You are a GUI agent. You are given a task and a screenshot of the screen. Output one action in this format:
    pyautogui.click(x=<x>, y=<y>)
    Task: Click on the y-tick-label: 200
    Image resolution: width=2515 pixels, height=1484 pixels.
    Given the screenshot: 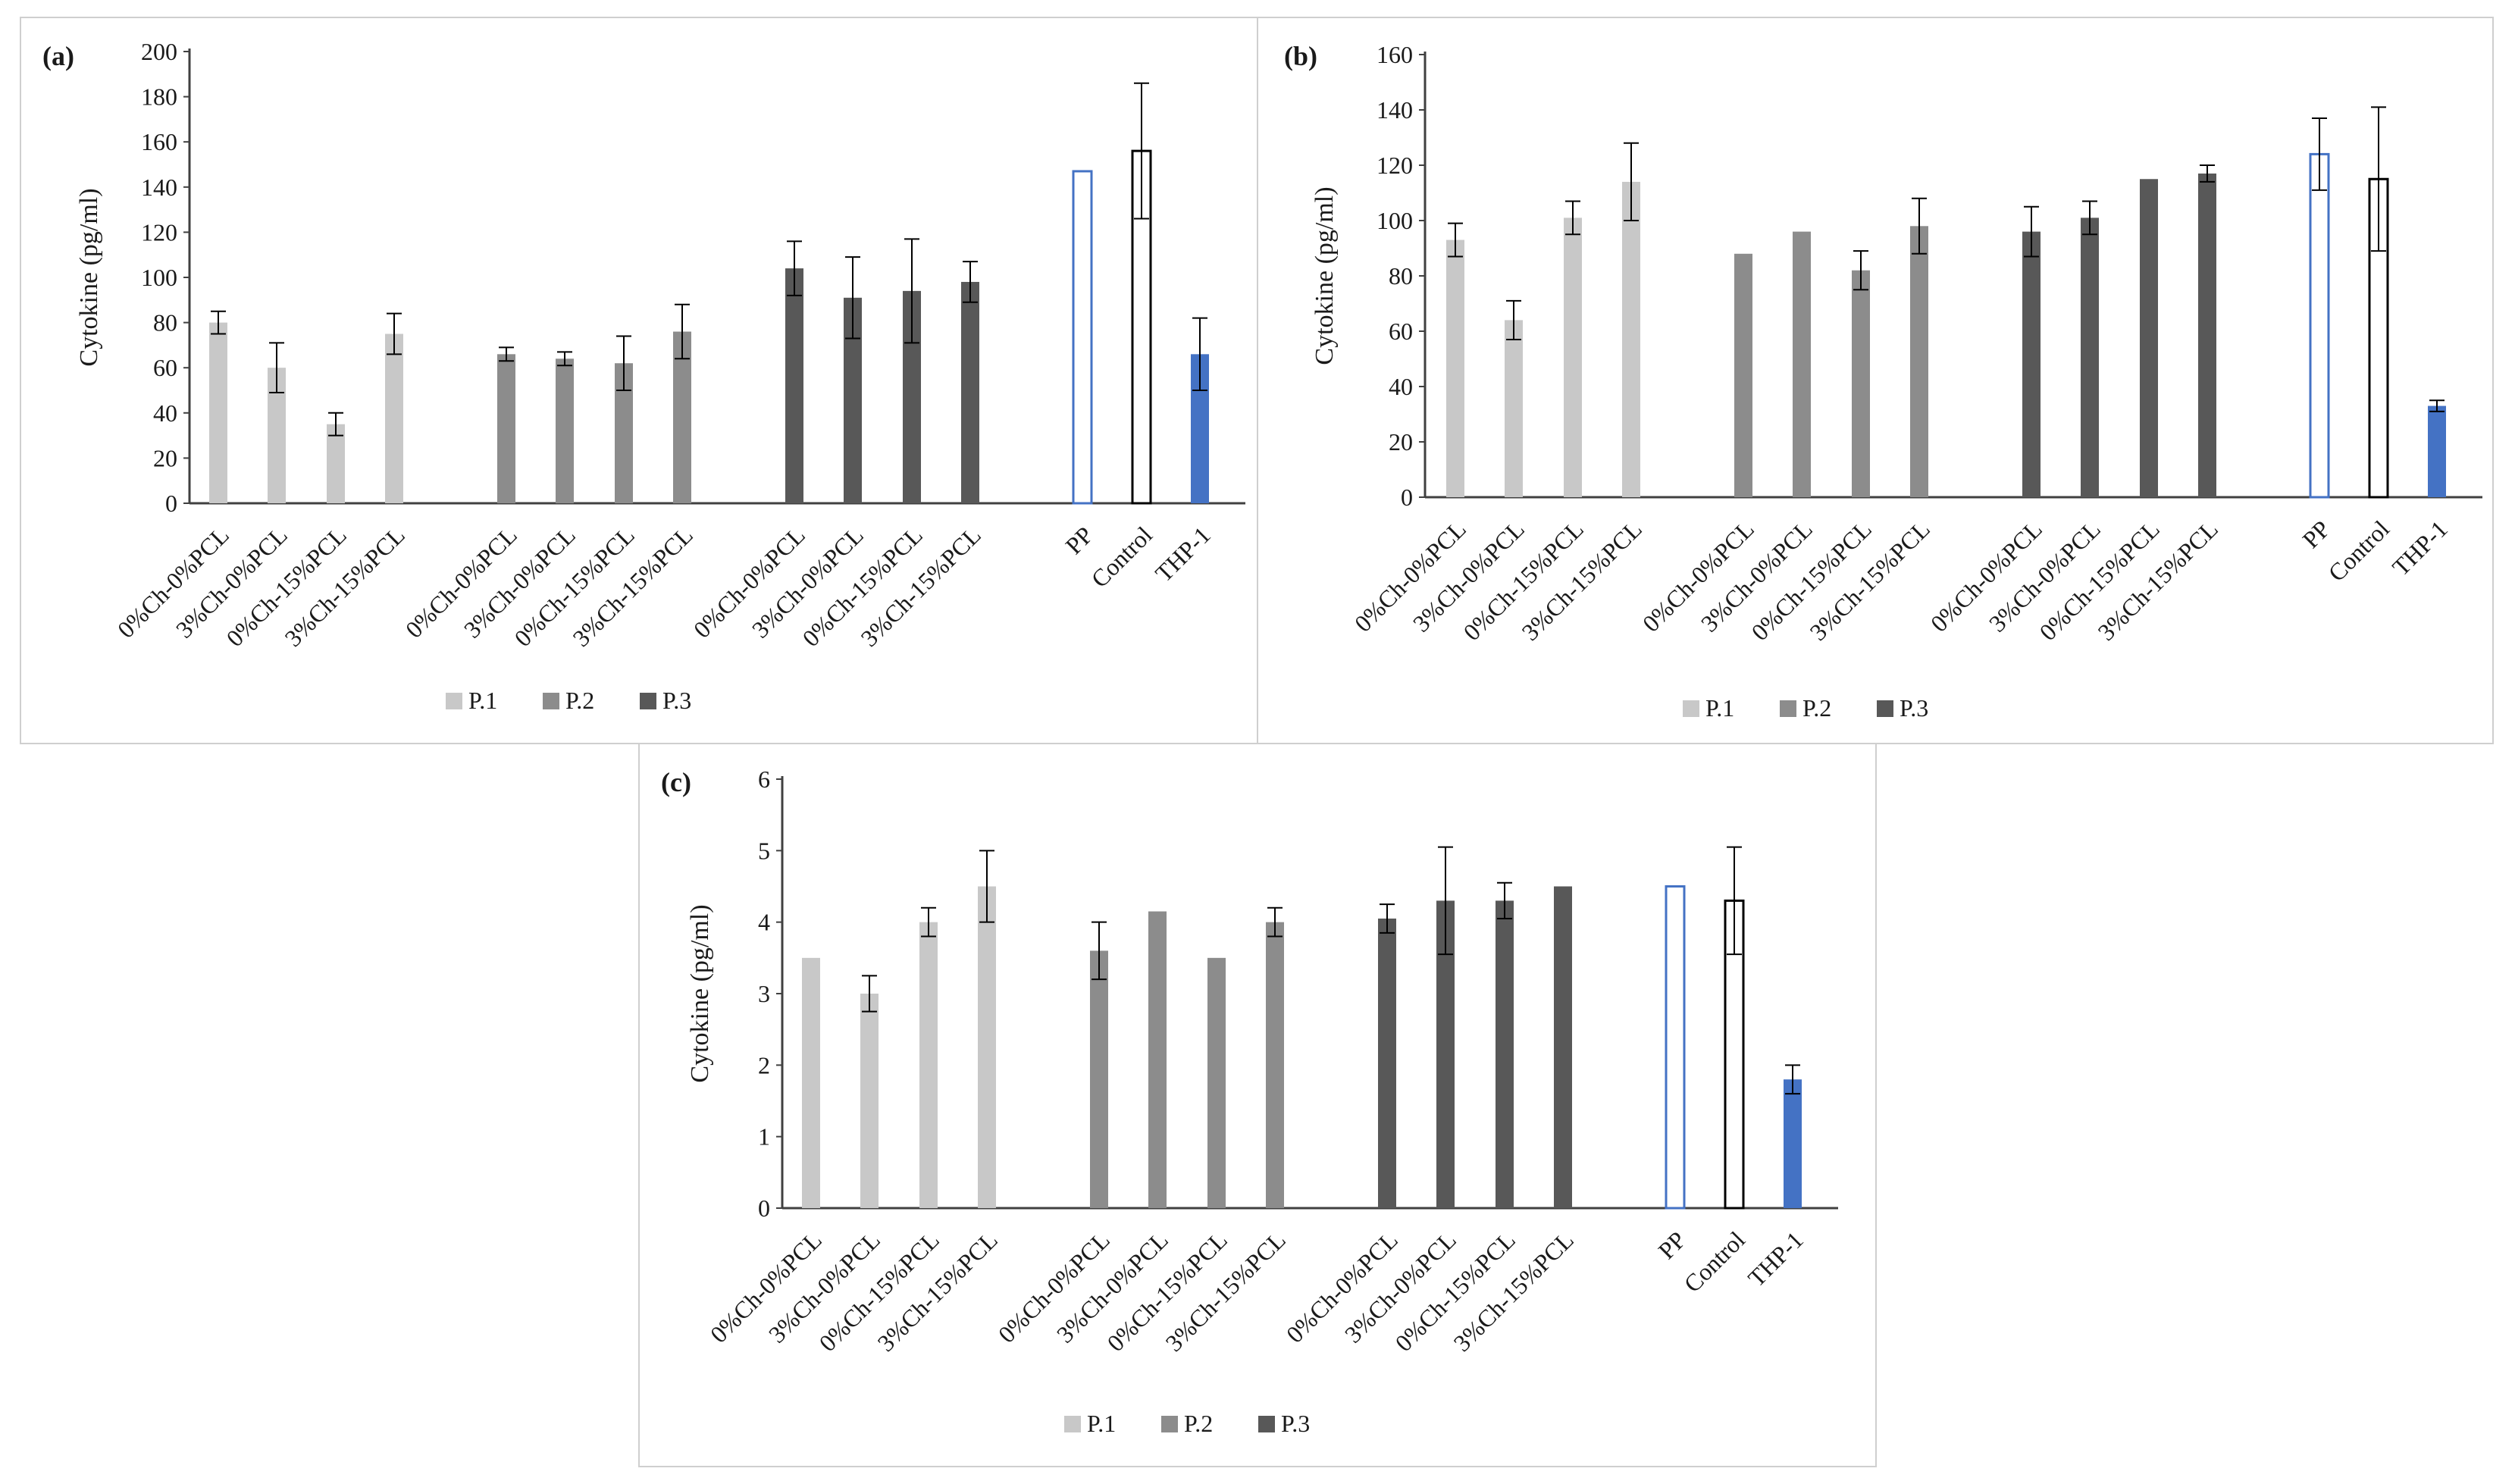 What is the action you would take?
    pyautogui.click(x=159, y=51)
    